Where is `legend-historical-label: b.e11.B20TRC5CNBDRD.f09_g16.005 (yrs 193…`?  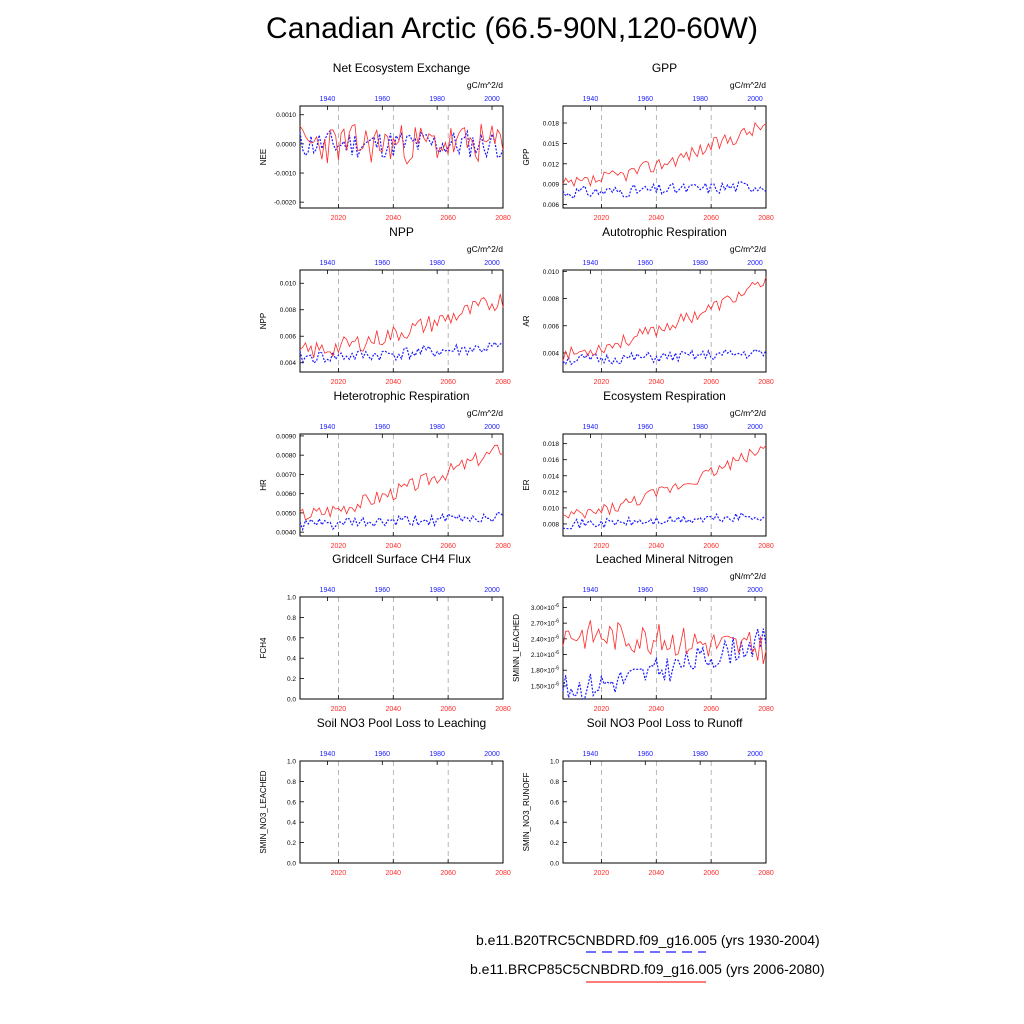
legend-historical-label: b.e11.B20TRC5CNBDRD.f09_g16.005 (yrs 193… is located at coordinates (648, 940).